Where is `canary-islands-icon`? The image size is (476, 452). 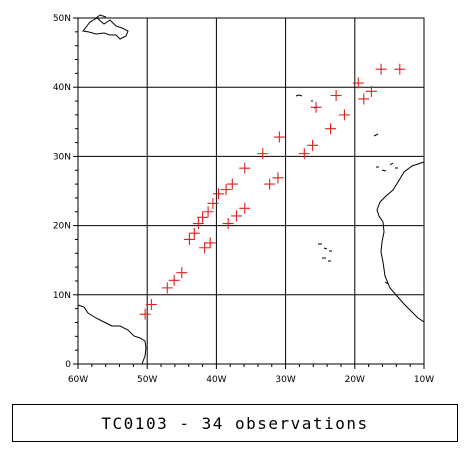 canary-islands-icon is located at coordinates (387, 167).